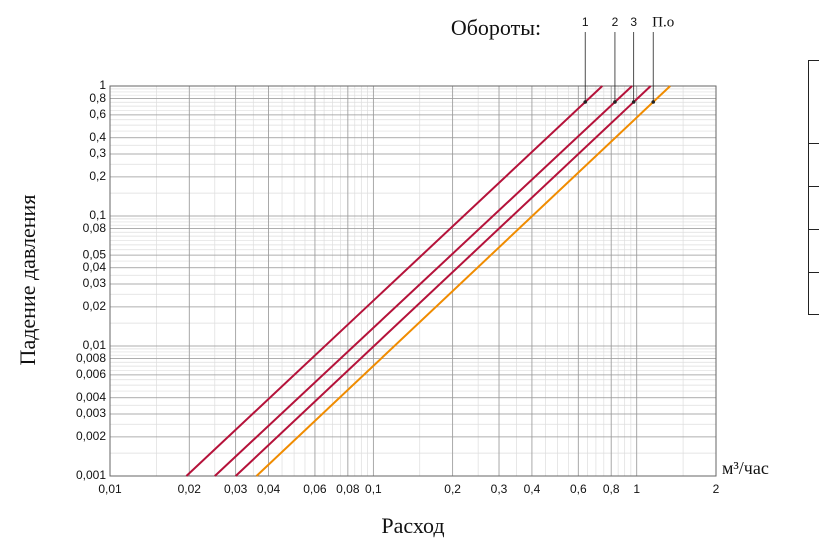  I want to click on x-tick-label: 0,04, so click(269, 489).